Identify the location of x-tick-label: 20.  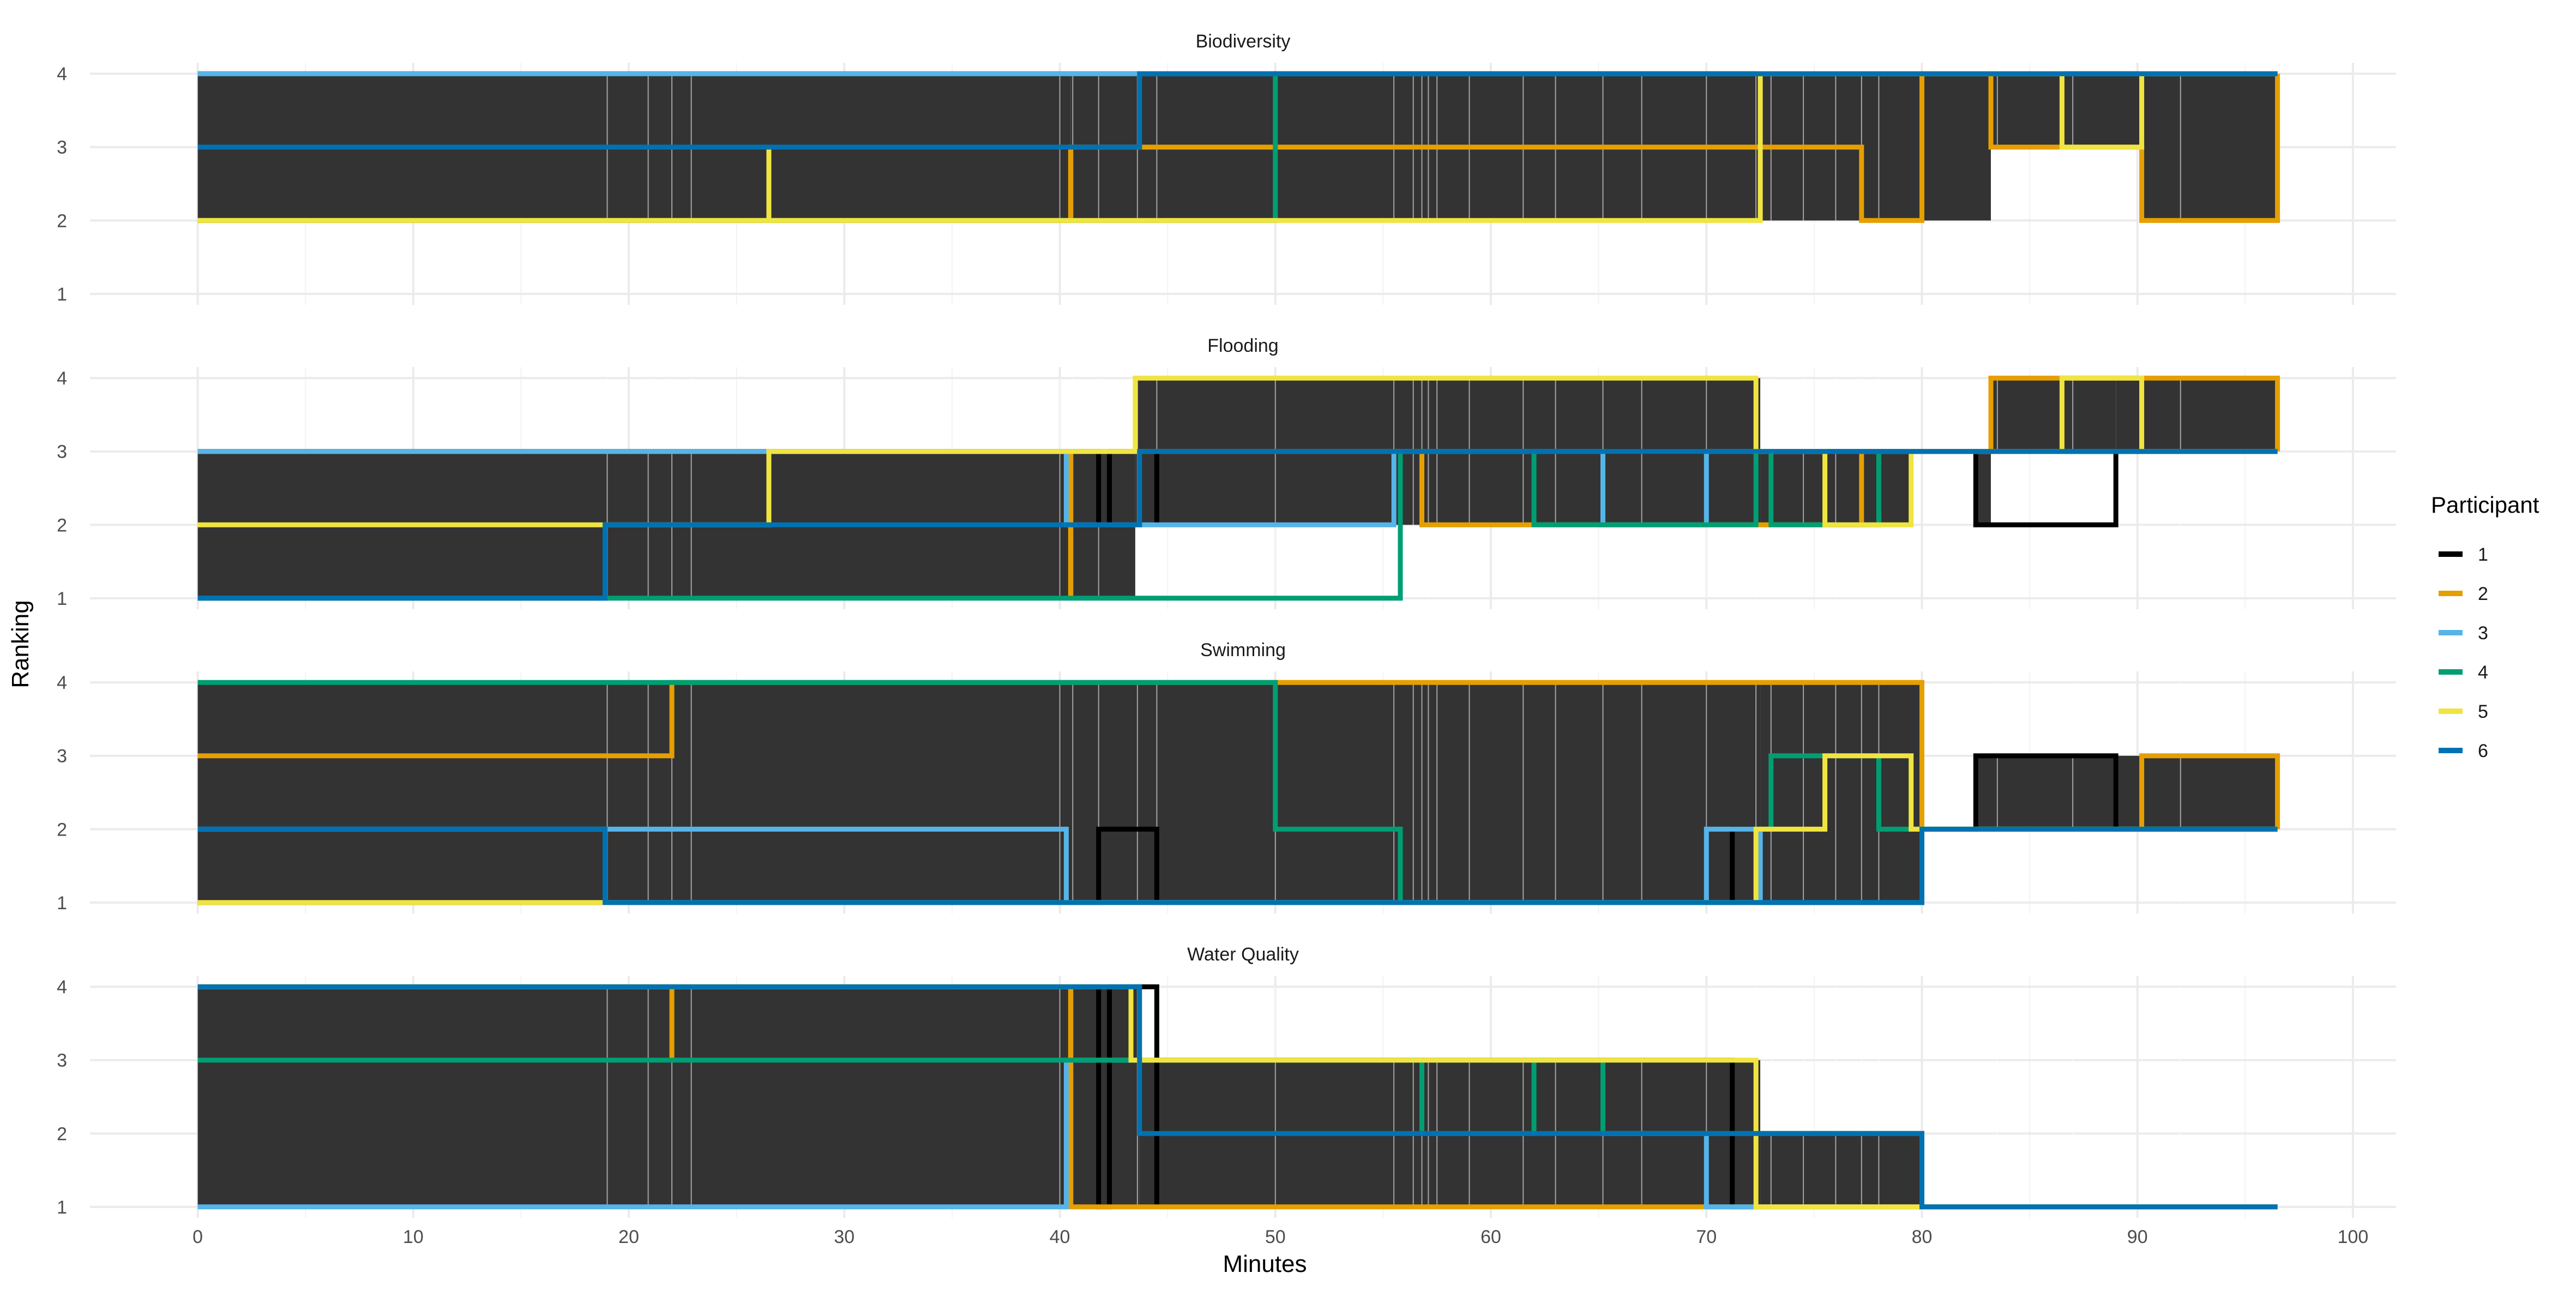
(628, 1237).